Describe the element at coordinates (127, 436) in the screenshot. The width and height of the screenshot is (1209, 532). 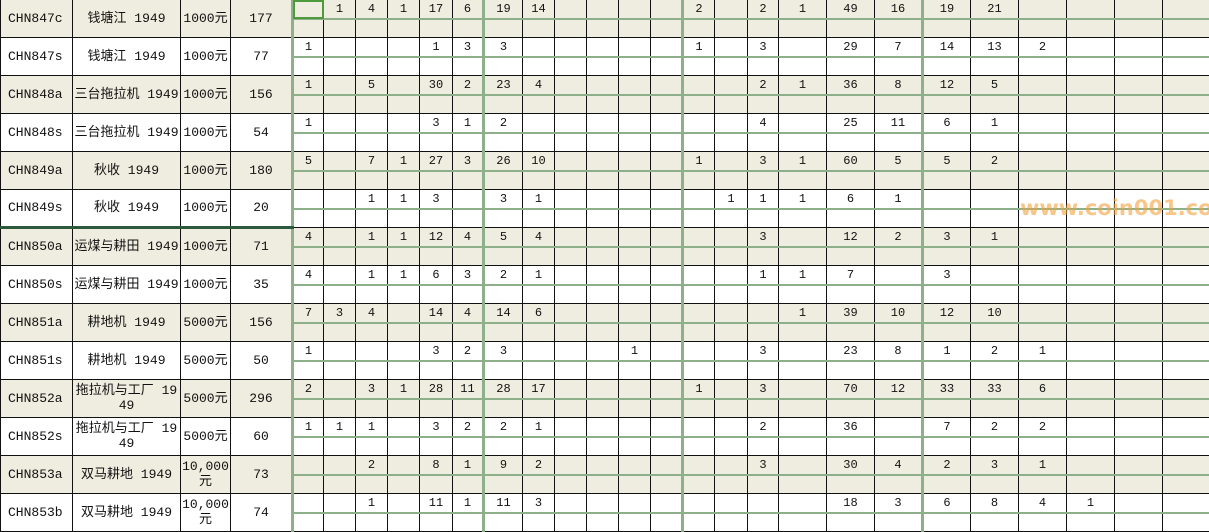
I see `issue-name-cell: 拖拉机与工厂 1949` at that location.